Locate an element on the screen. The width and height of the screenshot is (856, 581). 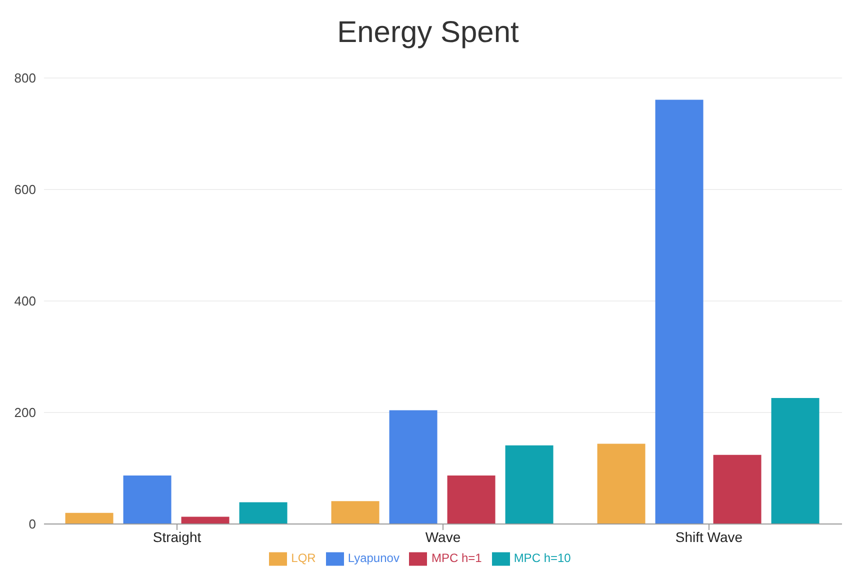
legend-label: Lyapunov is located at coordinates (374, 558).